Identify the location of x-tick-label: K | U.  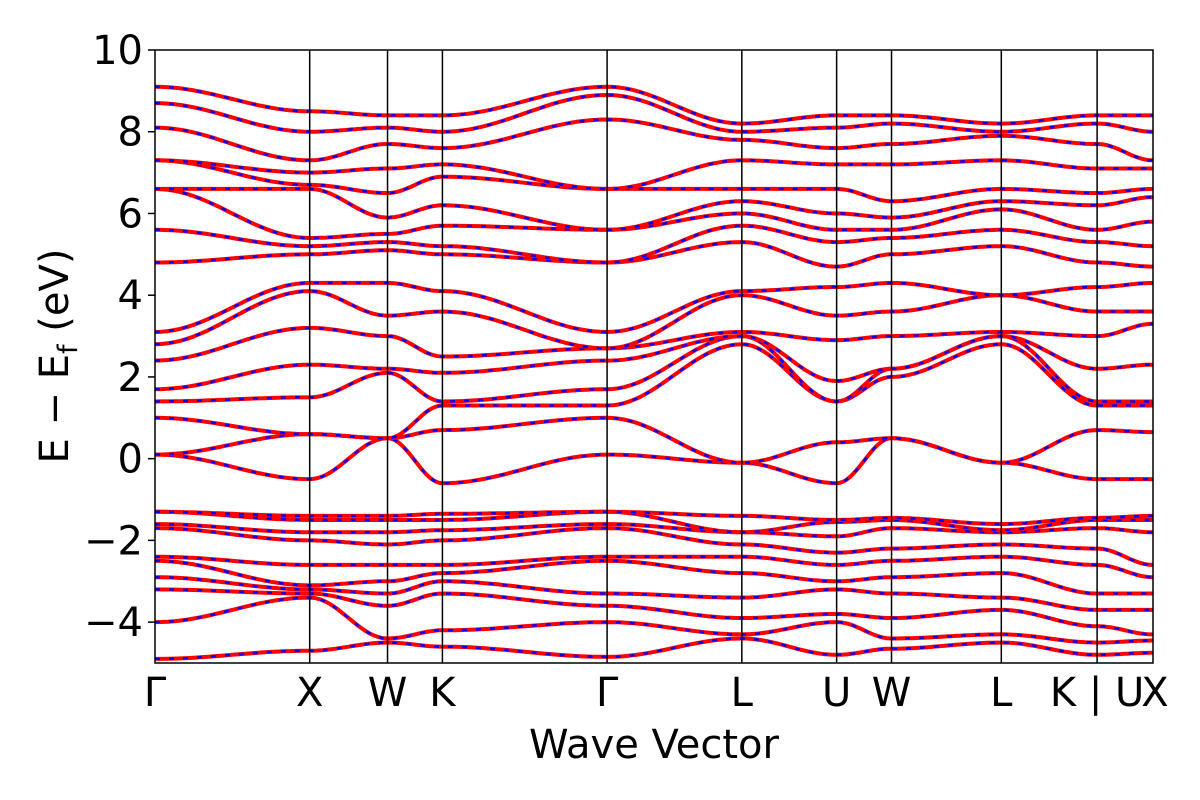
(1097, 693).